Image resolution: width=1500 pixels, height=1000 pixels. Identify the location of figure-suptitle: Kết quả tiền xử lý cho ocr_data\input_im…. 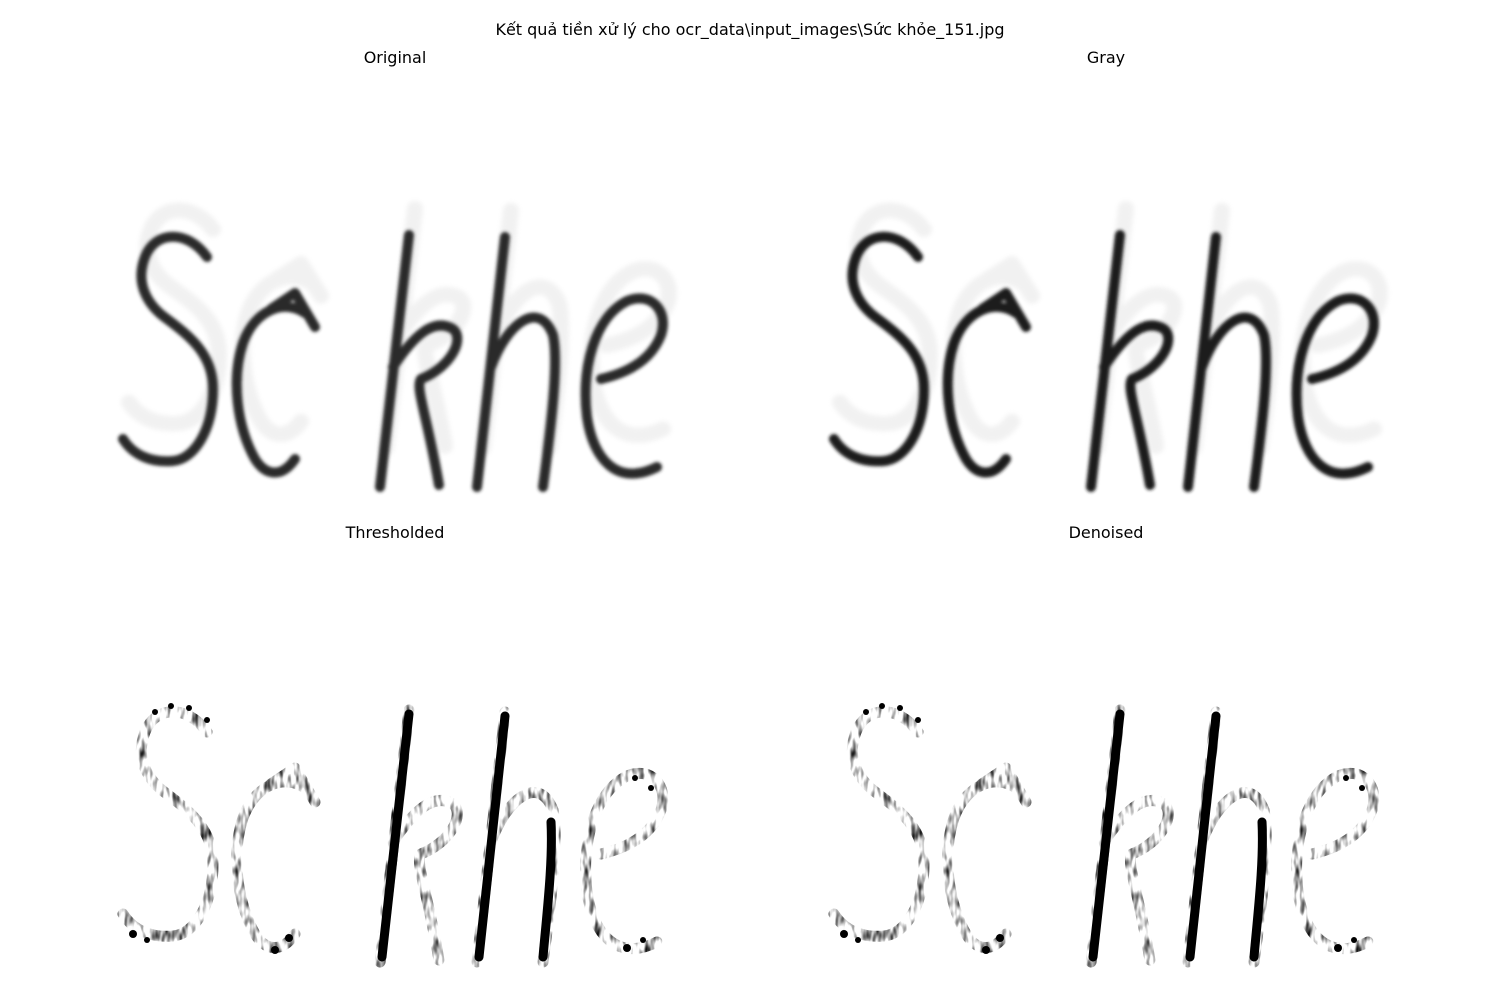
(750, 29).